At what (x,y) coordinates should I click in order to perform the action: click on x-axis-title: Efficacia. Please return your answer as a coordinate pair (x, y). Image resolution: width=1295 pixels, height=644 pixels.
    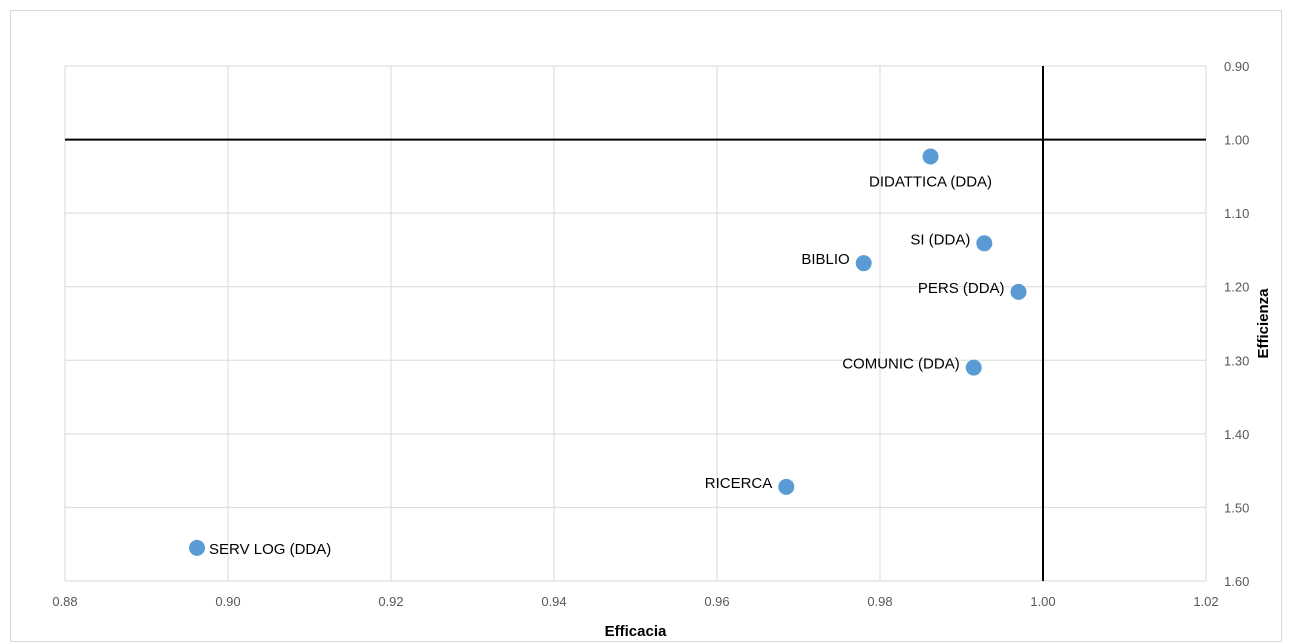
    Looking at the image, I should click on (636, 631).